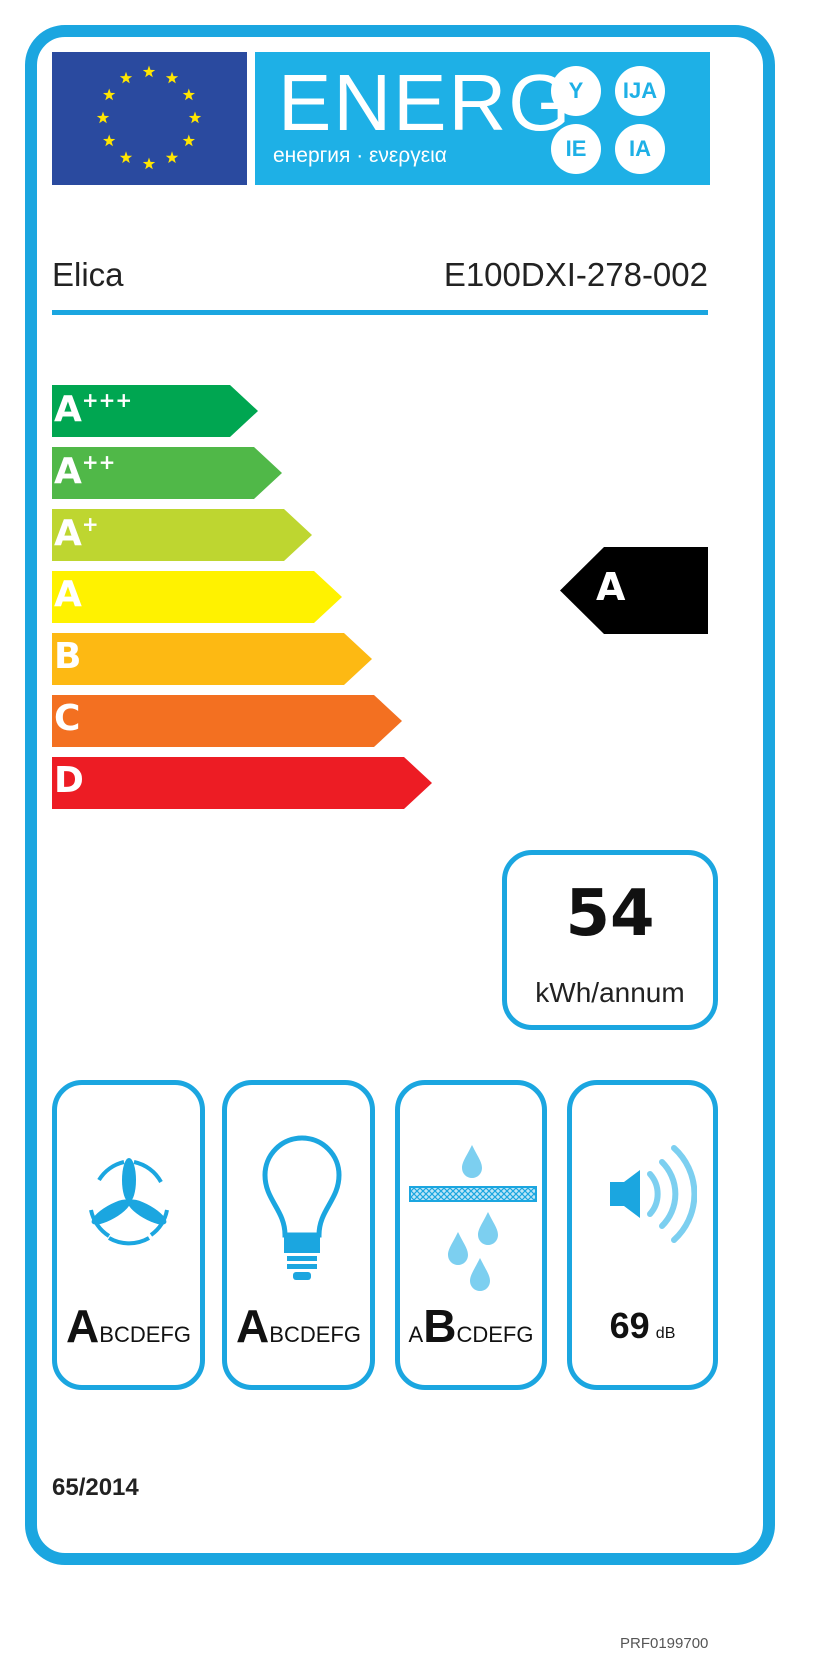  I want to click on noise-level: 69 dB, so click(642, 1326).